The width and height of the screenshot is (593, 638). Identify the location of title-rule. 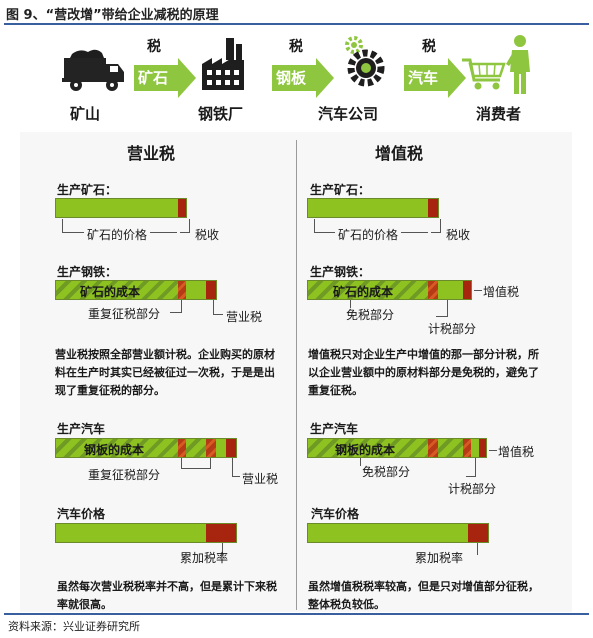
(296, 24).